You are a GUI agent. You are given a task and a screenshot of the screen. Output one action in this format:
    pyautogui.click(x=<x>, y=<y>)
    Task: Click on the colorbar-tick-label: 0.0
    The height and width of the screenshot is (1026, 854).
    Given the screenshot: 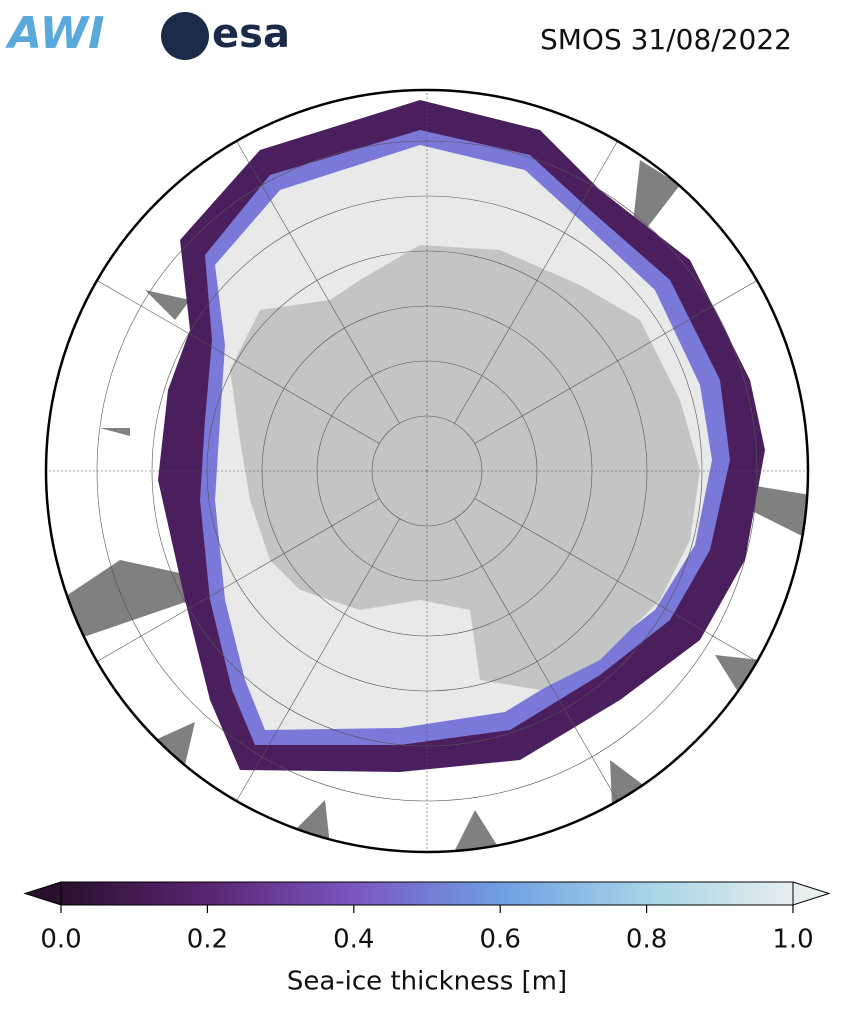 What is the action you would take?
    pyautogui.click(x=60, y=940)
    